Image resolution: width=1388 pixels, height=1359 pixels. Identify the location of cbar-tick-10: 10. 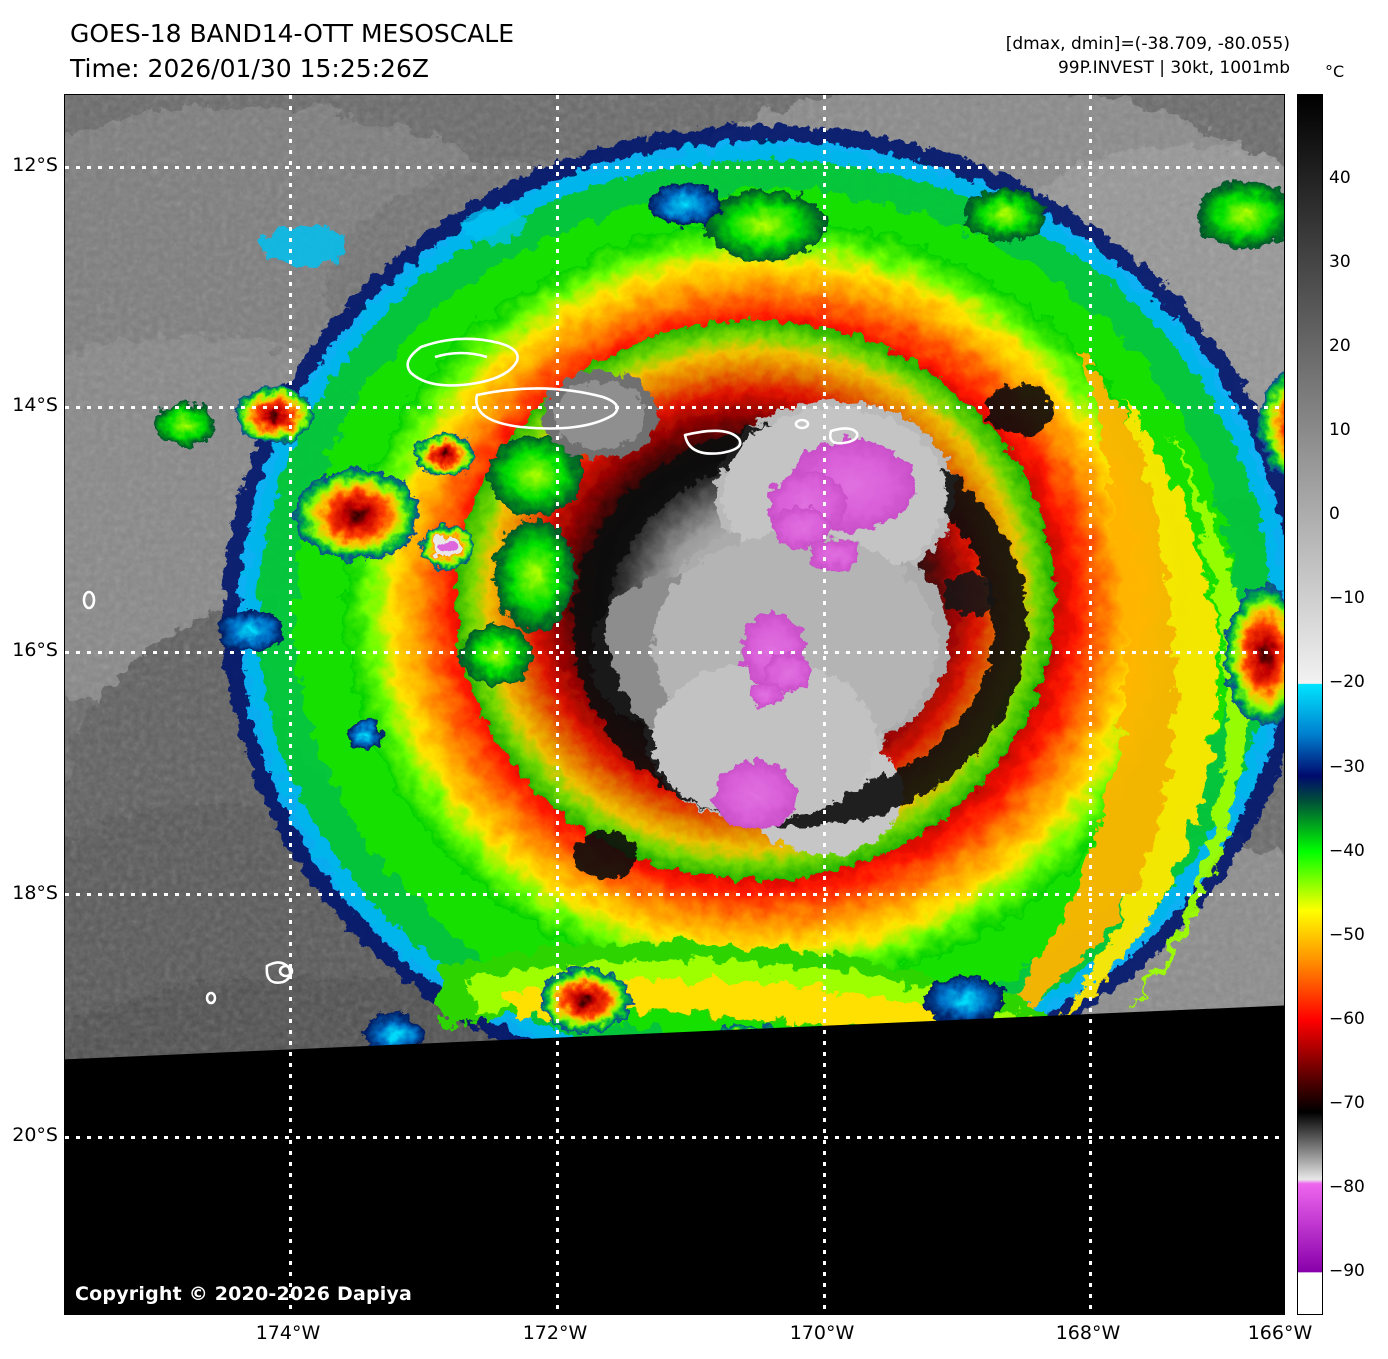
(1340, 430).